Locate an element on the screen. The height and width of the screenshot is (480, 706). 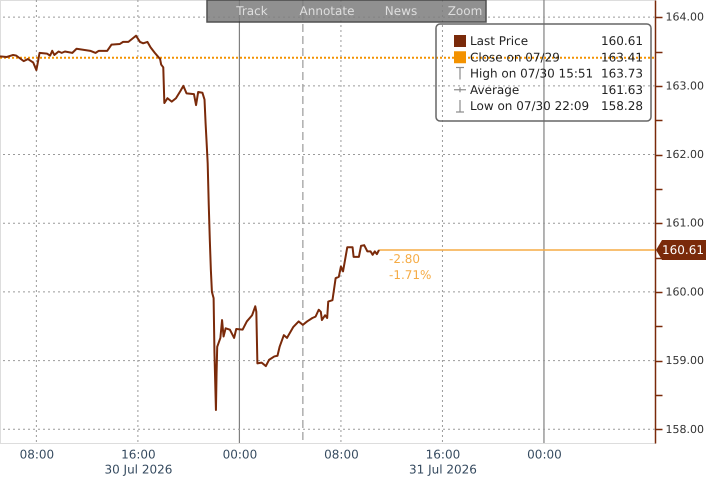
annotation: 163.41 is located at coordinates (622, 57).